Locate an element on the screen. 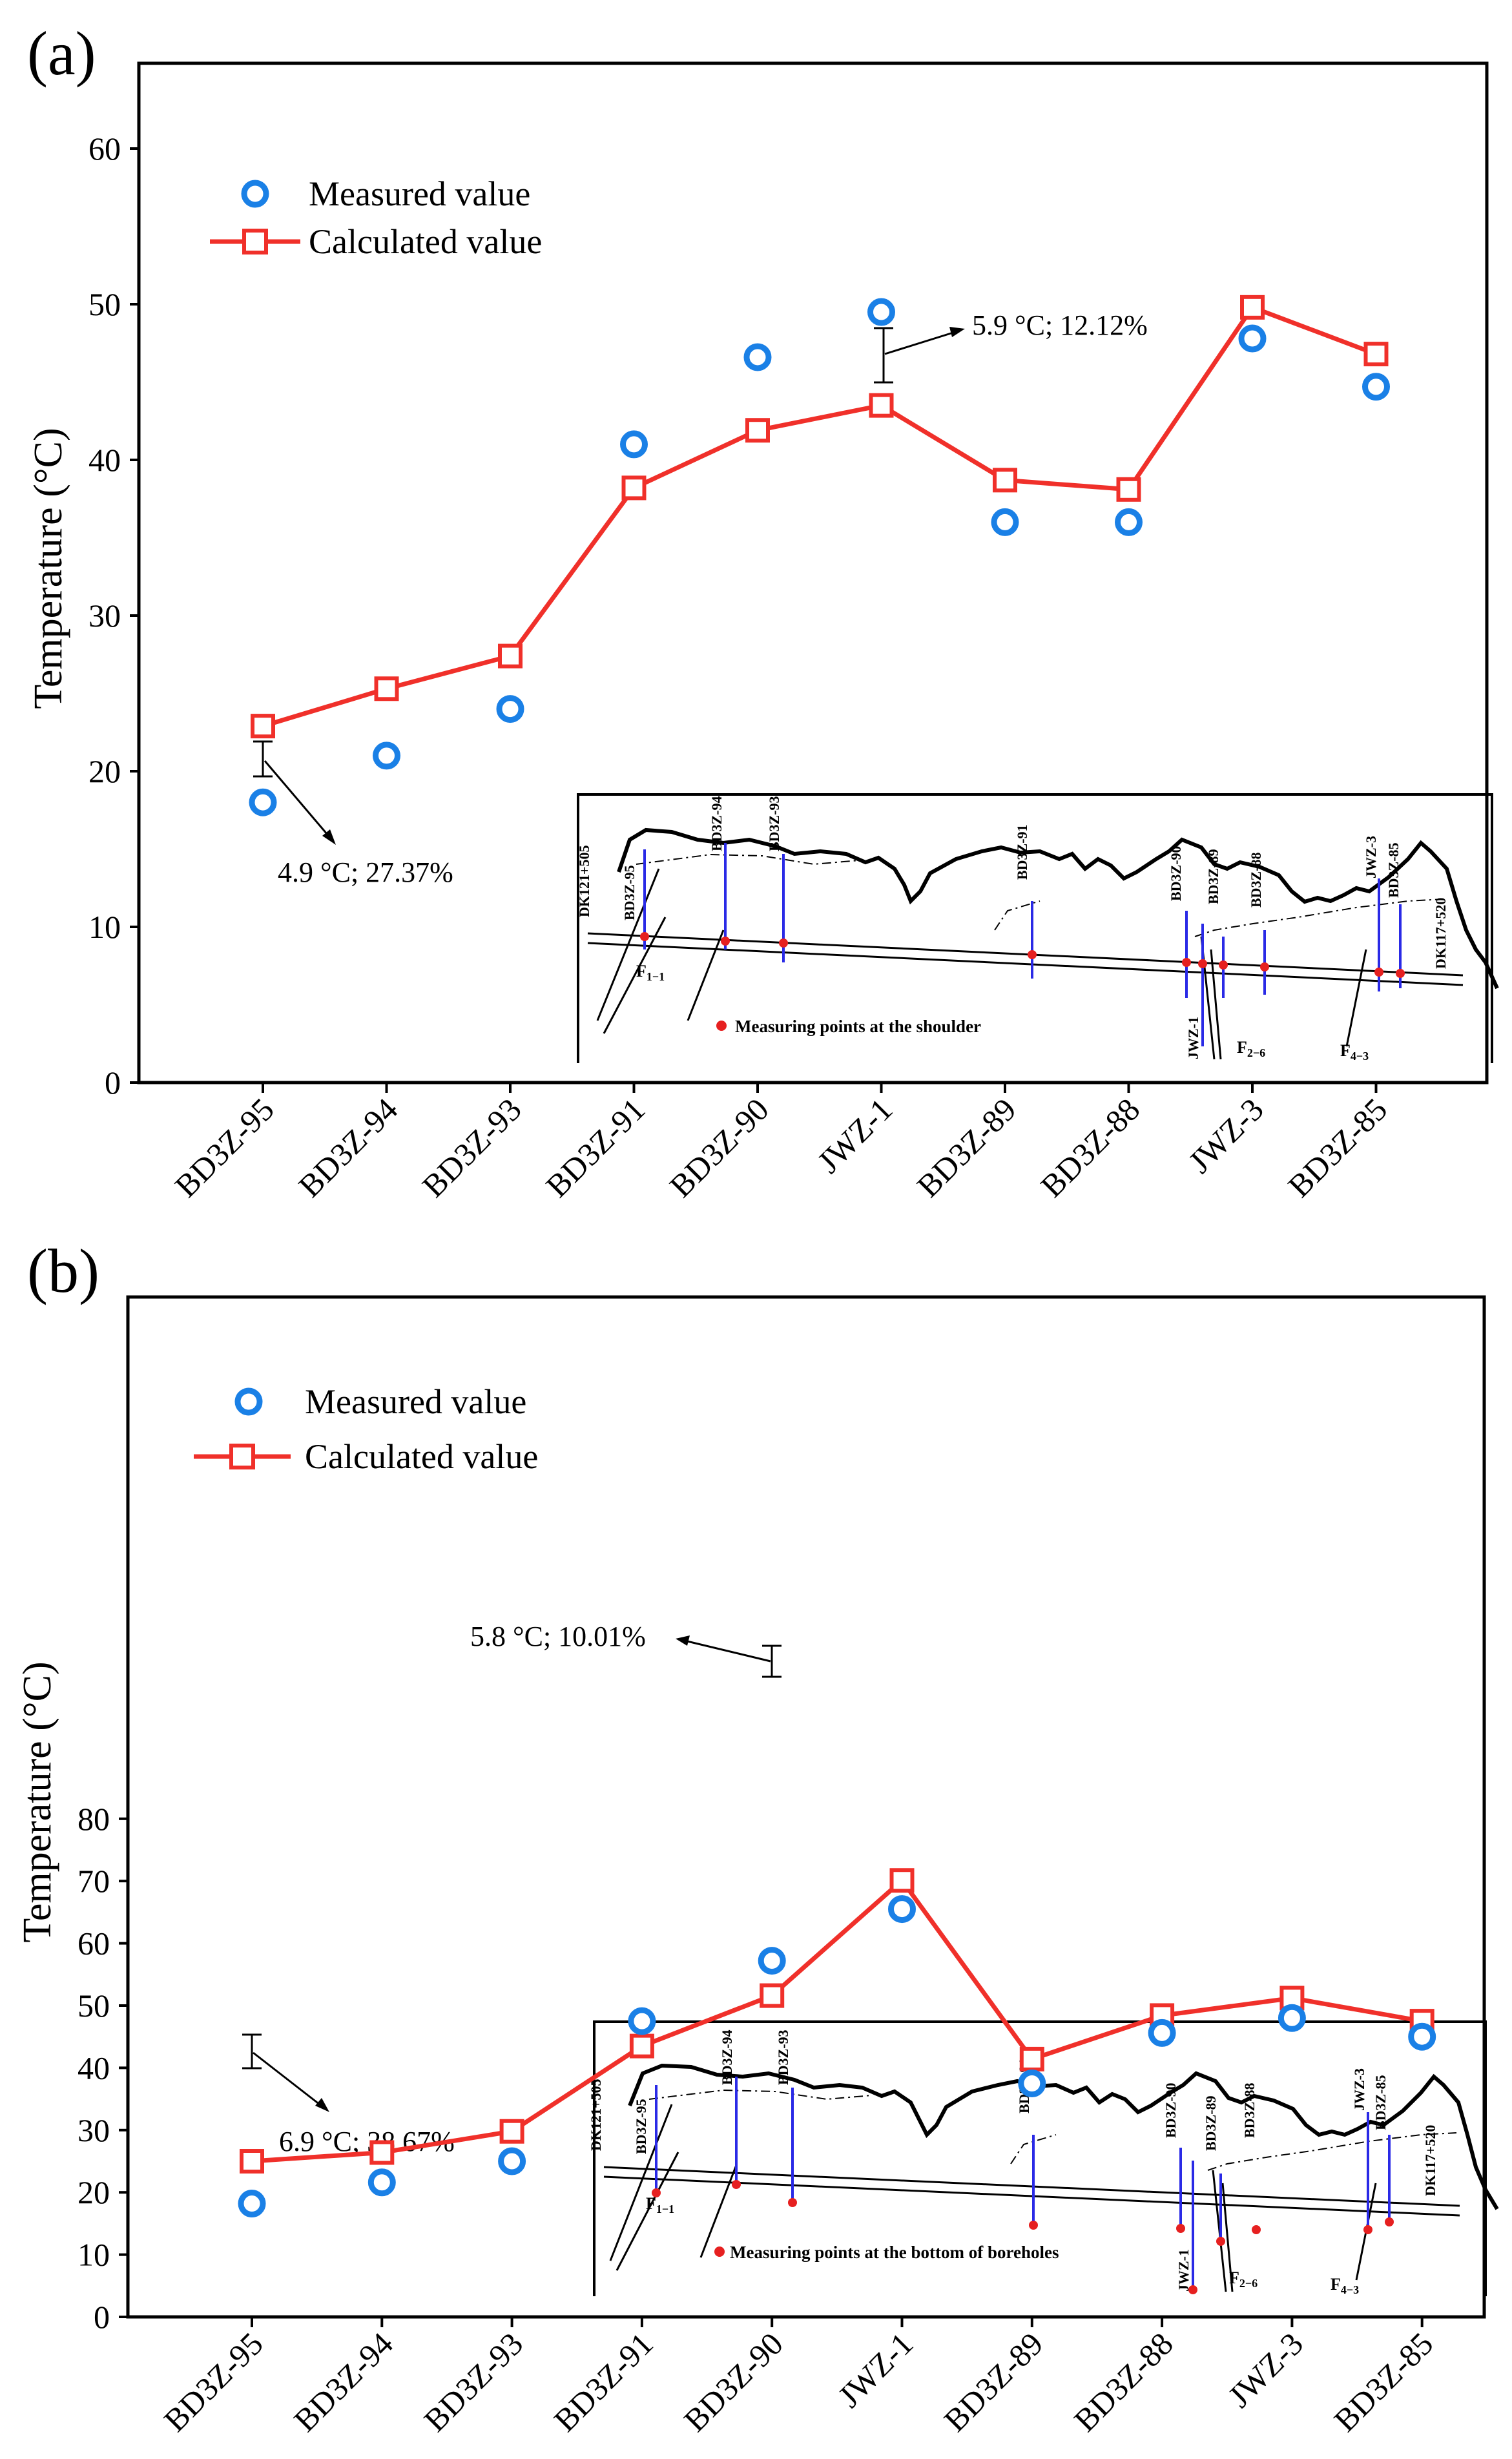 The image size is (1512, 2459). x-tick-label: BD3Z-95 is located at coordinates (214, 2381).